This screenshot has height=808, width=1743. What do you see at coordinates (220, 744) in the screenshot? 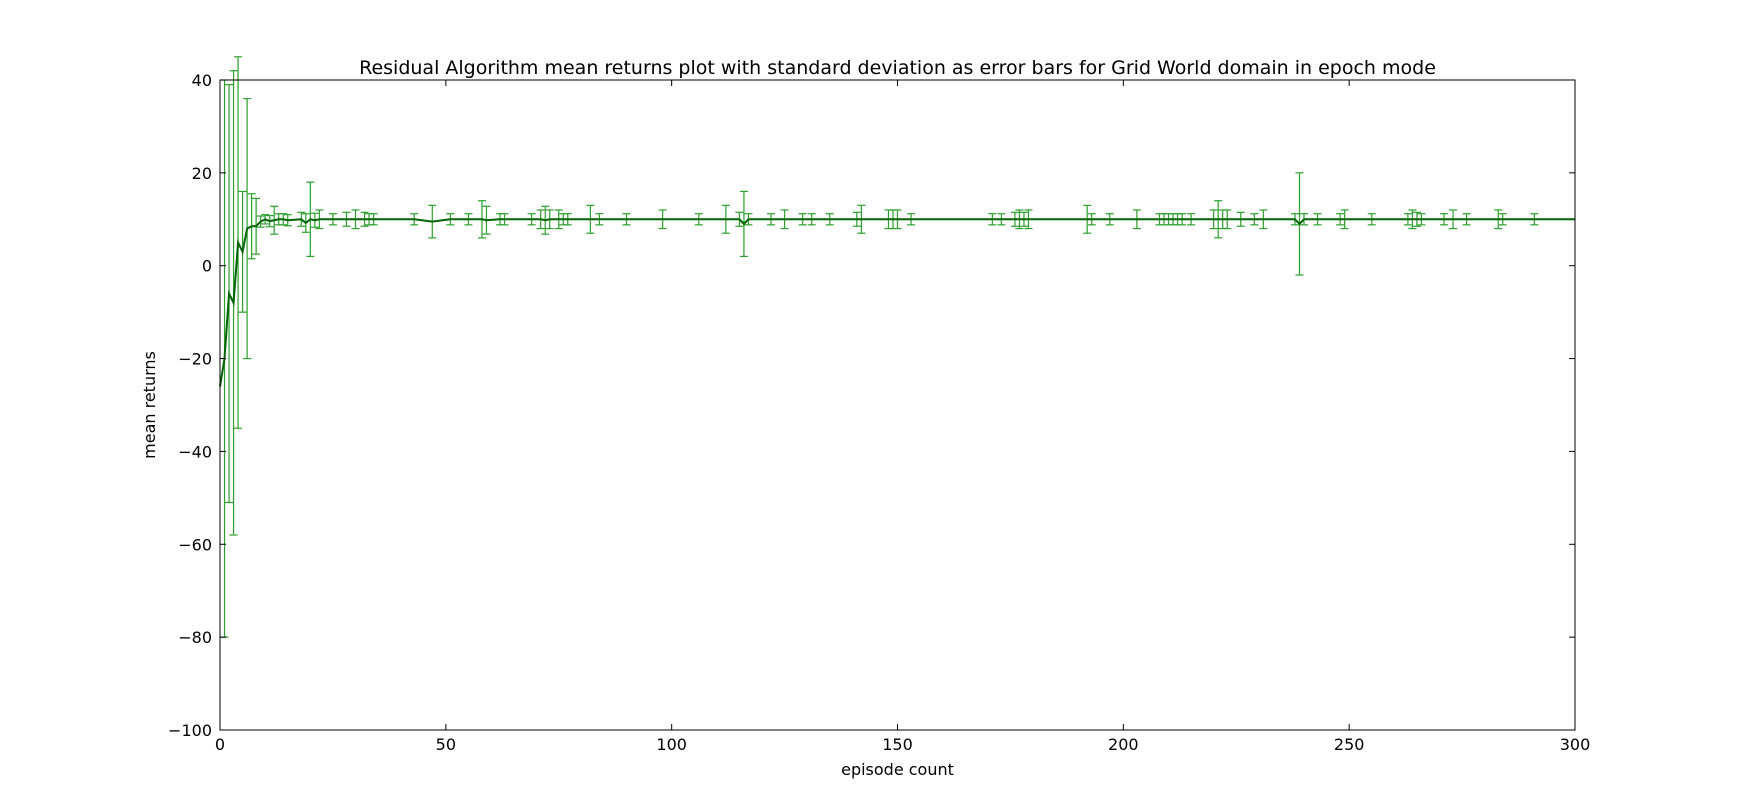
I see `x-tick-label: 0` at bounding box center [220, 744].